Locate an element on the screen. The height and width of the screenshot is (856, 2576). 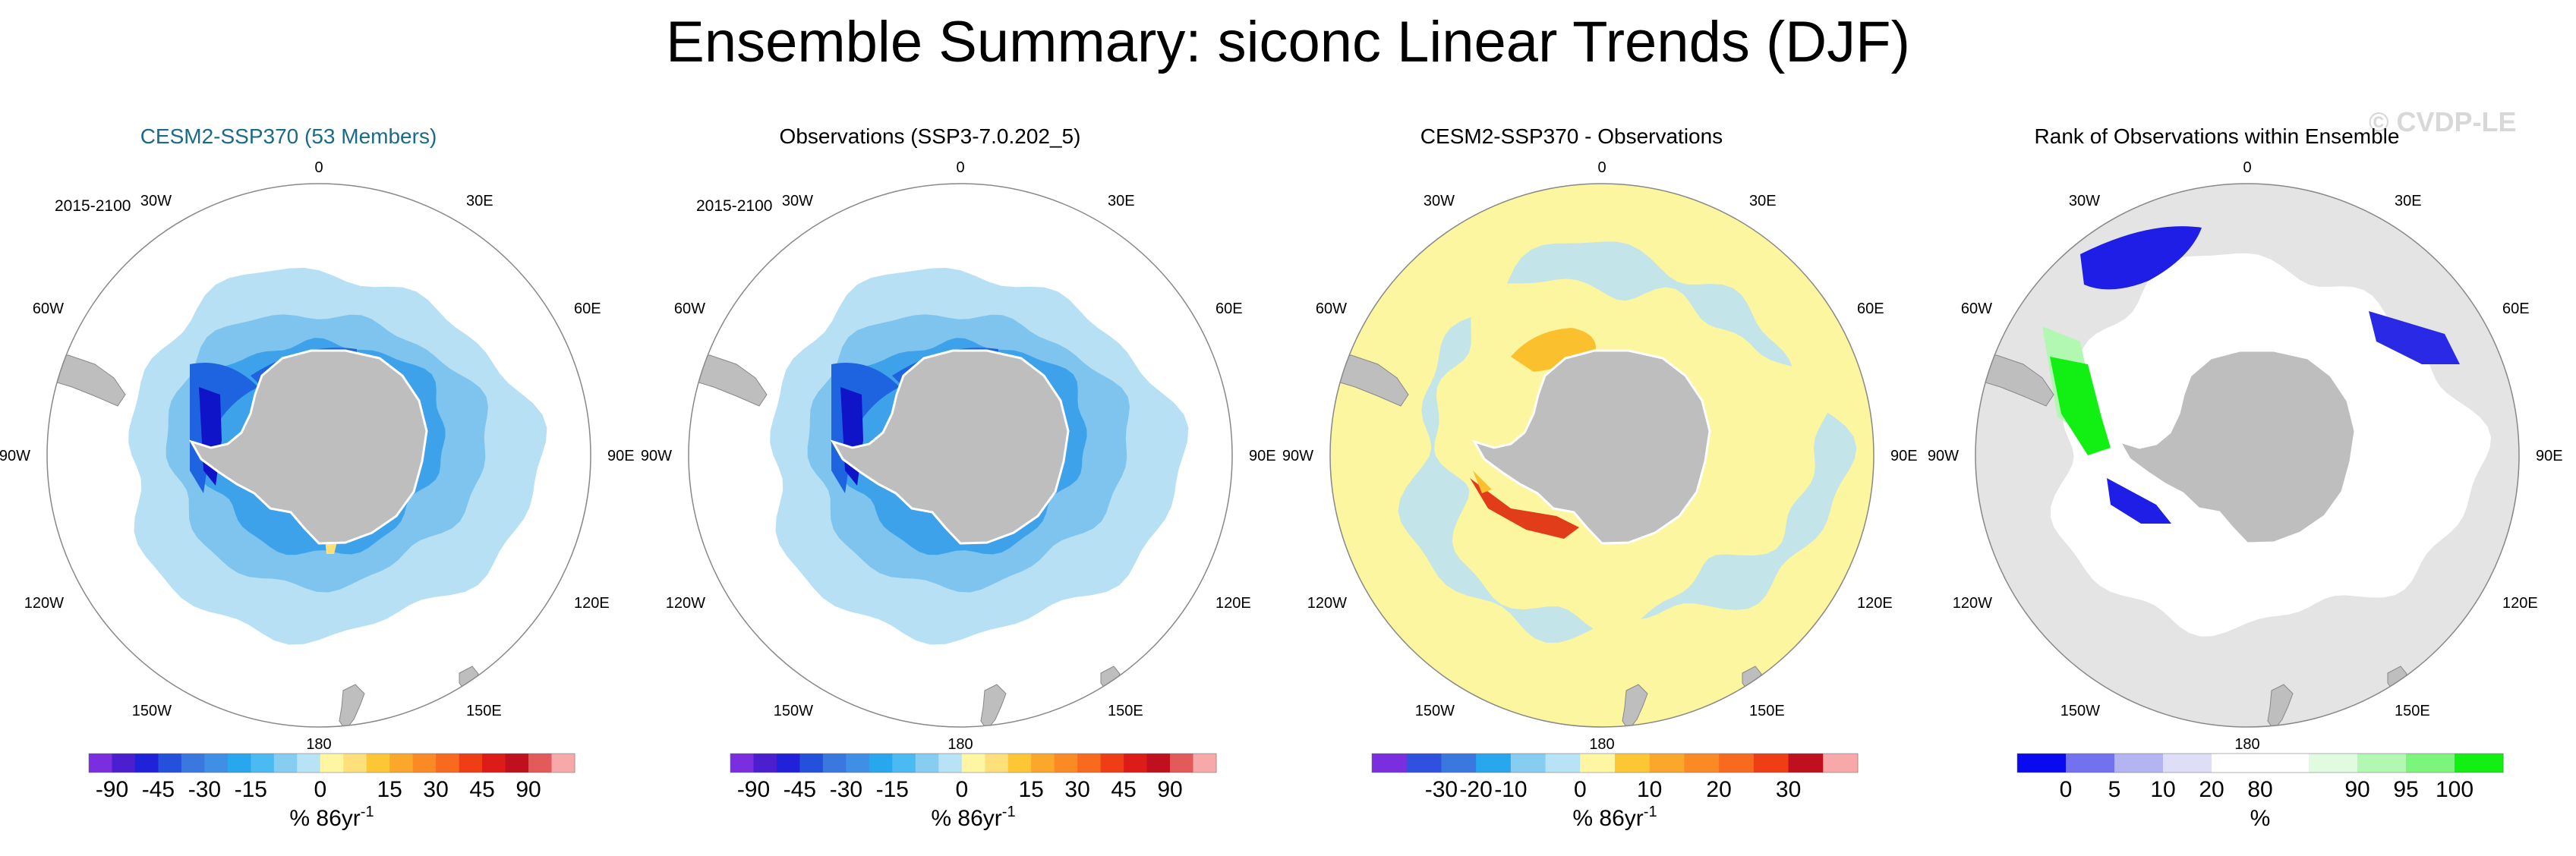
diff-field-positive-edge is located at coordinates (1482, 481).